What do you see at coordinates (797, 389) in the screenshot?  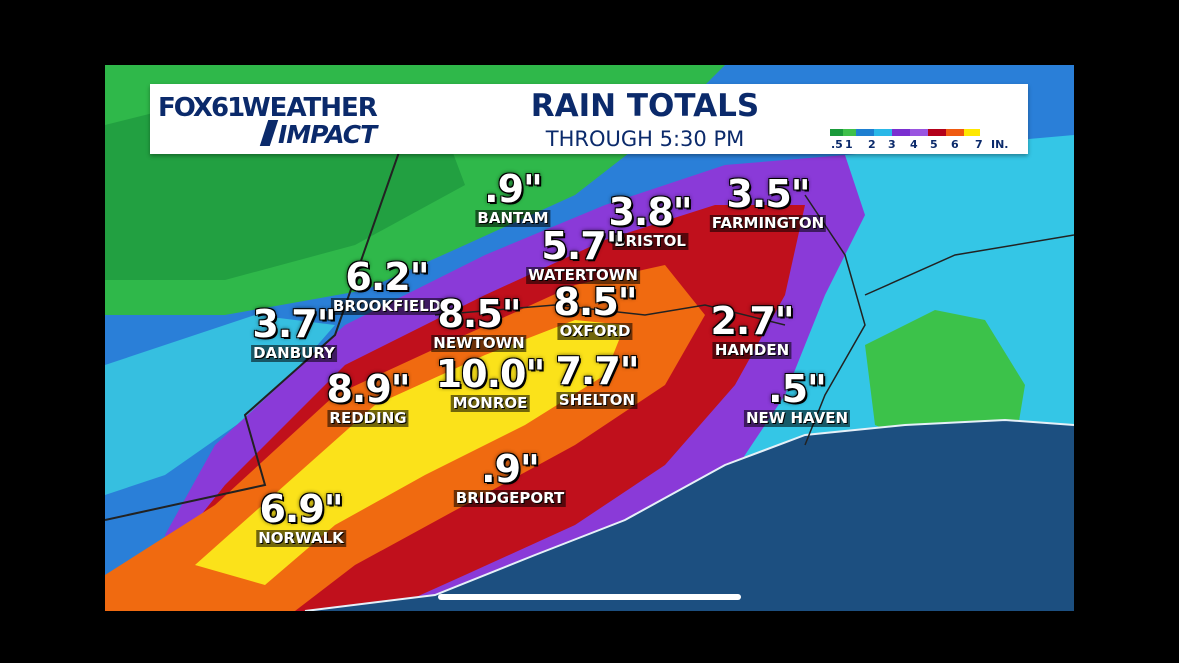 I see `rain-total-value: .5"` at bounding box center [797, 389].